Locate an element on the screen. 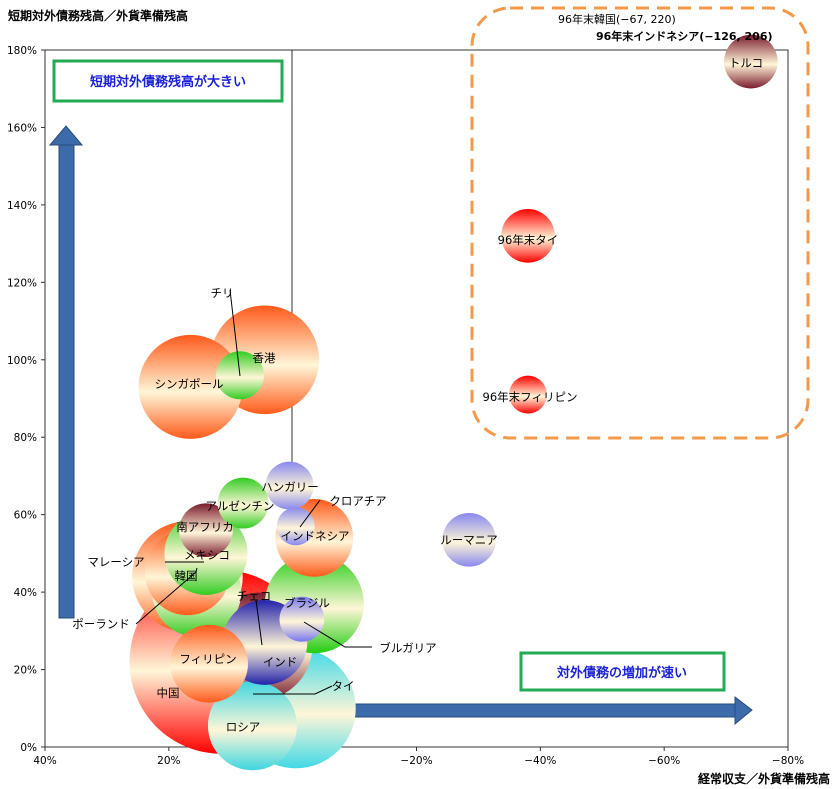  bubble-label: シンガポール is located at coordinates (189, 384).